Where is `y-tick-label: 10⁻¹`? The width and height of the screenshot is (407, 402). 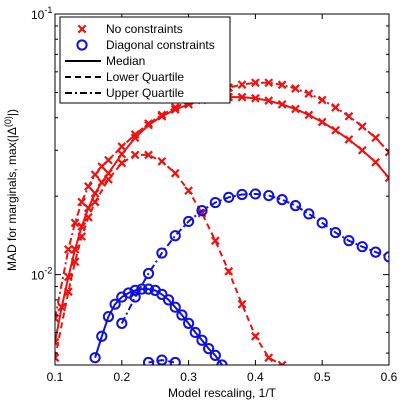 y-tick-label: 10⁻¹ is located at coordinates (41, 13).